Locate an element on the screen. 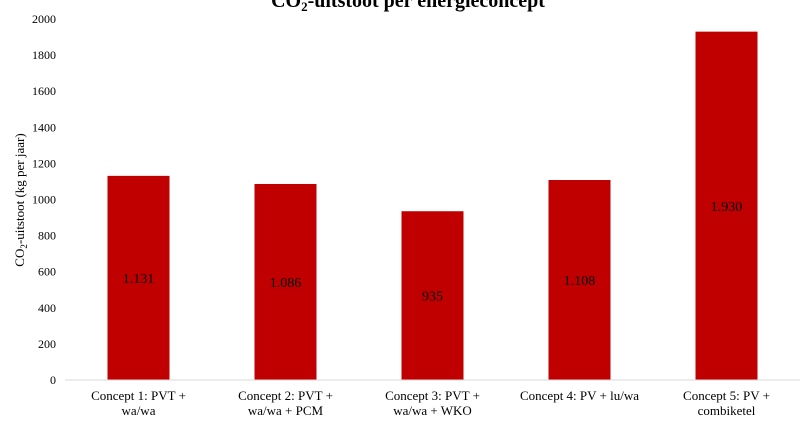 The width and height of the screenshot is (807, 423). category-label: Concept 5: PV + combiketel is located at coordinates (726, 403).